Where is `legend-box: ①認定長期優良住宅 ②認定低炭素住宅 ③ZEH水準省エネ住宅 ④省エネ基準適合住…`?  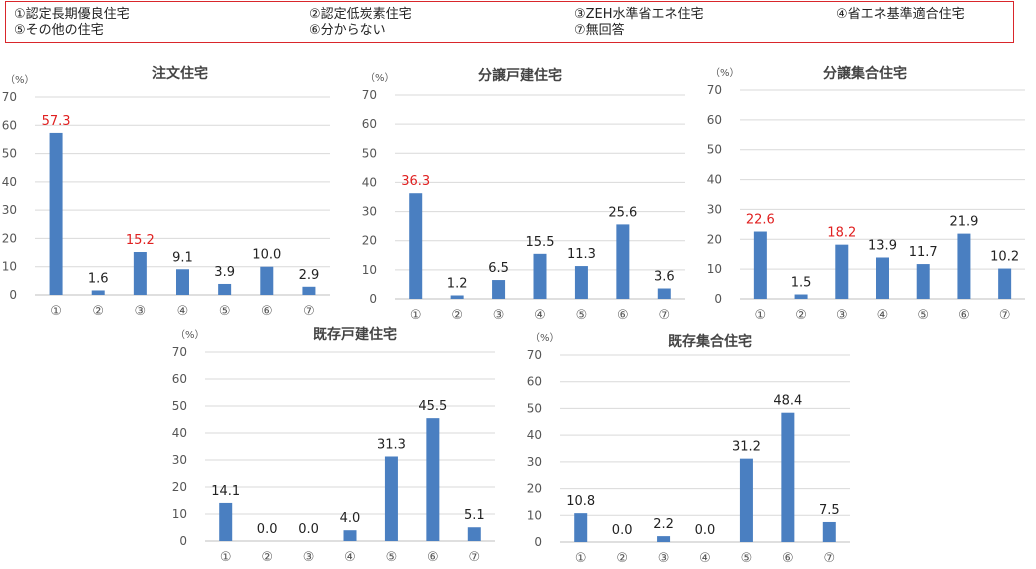 legend-box: ①認定長期優良住宅 ②認定低炭素住宅 ③ZEH水準省エネ住宅 ④省エネ基準適合住… is located at coordinates (509, 22).